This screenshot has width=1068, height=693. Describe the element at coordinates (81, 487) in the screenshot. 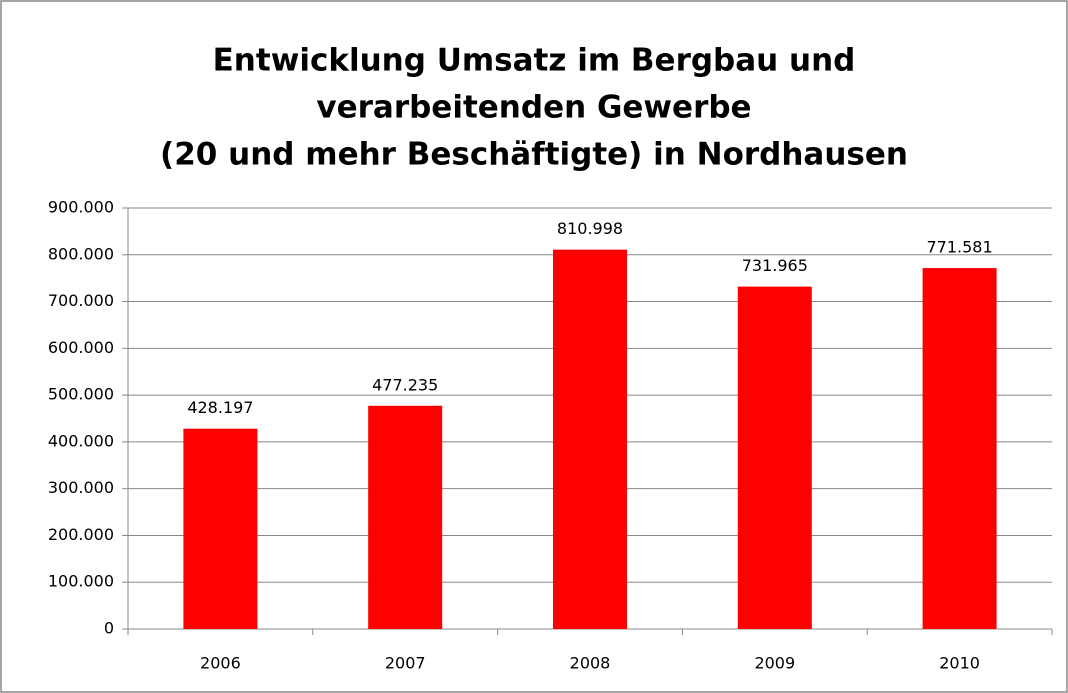

I see `y-tick-label: 300.000` at that location.